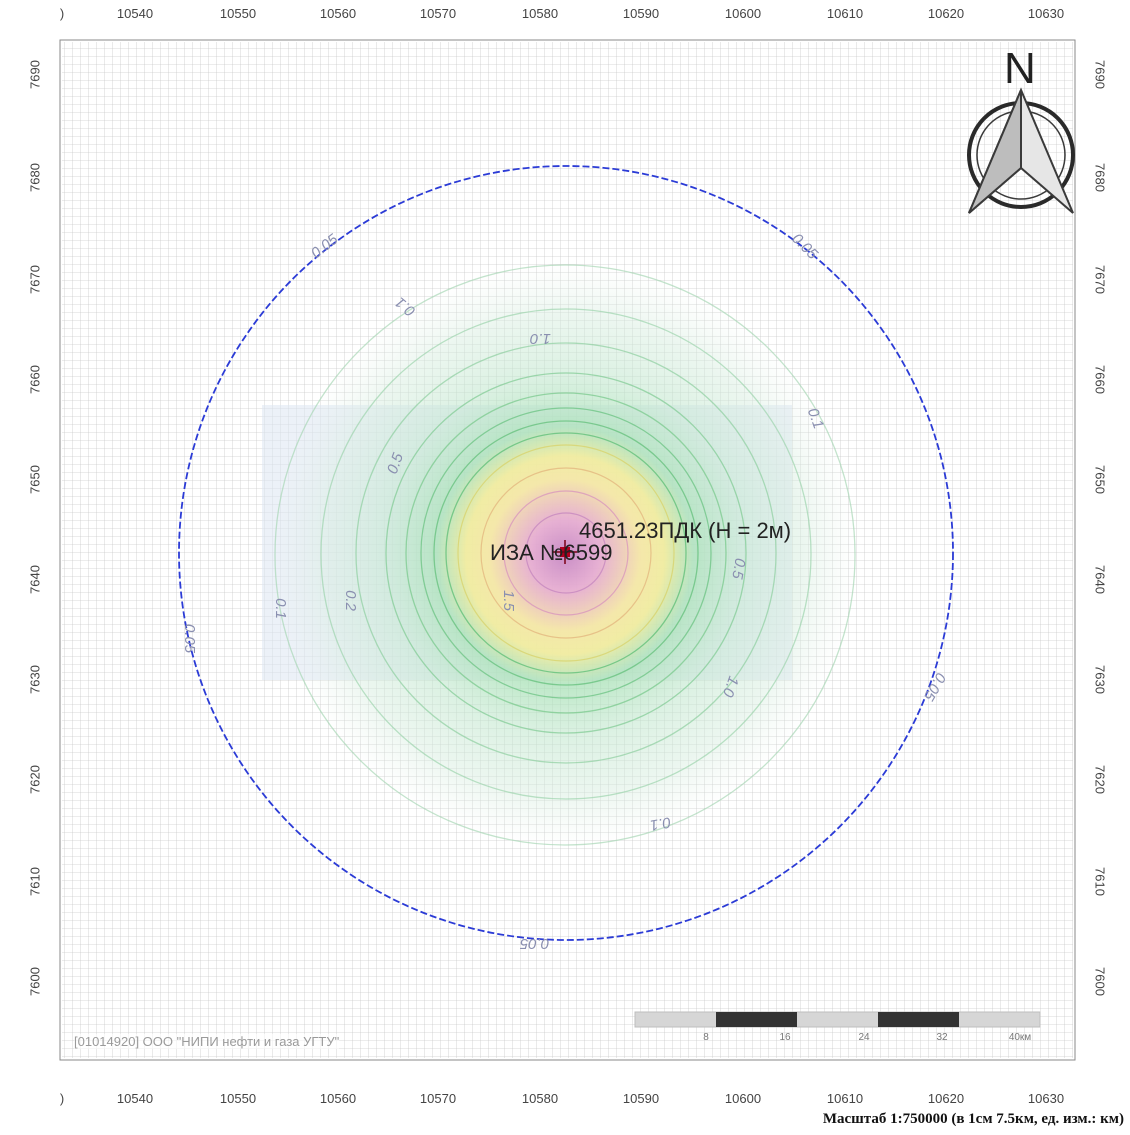 The width and height of the screenshot is (1130, 1135). I want to click on isoline-label: 1.0, so click(540, 338).